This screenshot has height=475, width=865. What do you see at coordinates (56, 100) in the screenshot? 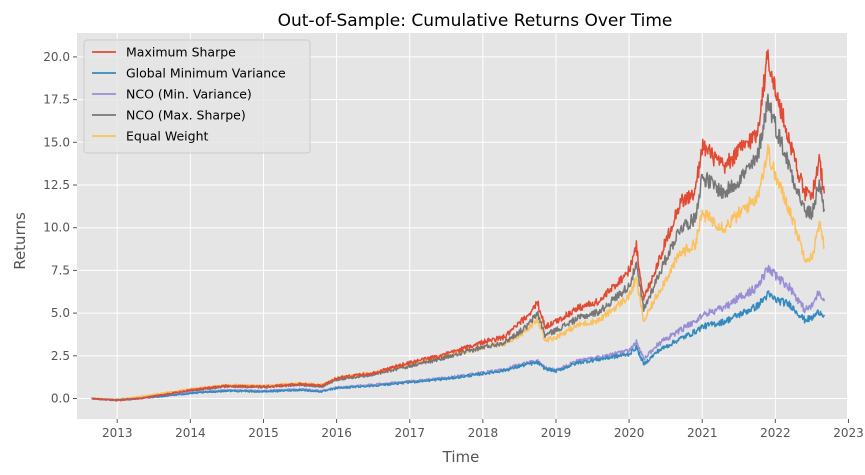
I see `y-tick-label: 17.5` at bounding box center [56, 100].